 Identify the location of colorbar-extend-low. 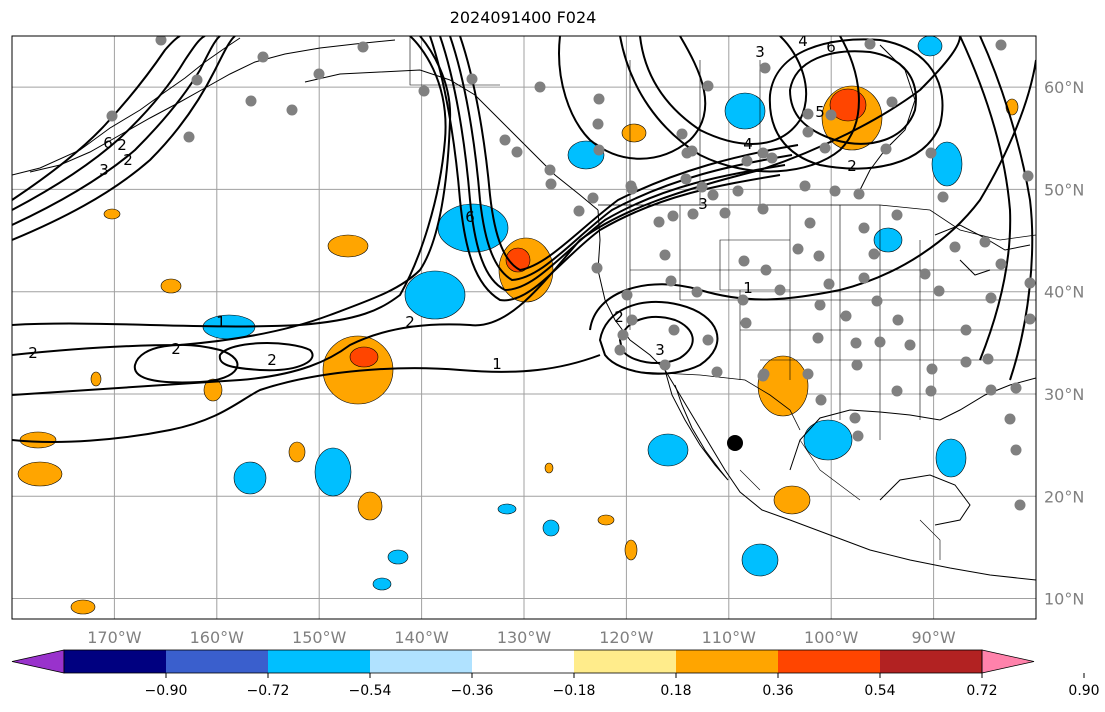
(38, 661).